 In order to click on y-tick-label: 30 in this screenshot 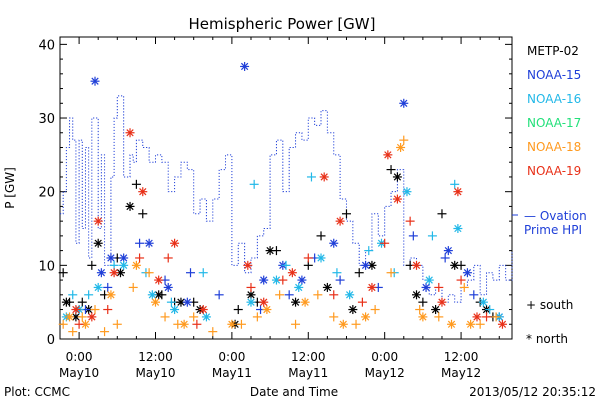, I will do `click(46, 119)`.